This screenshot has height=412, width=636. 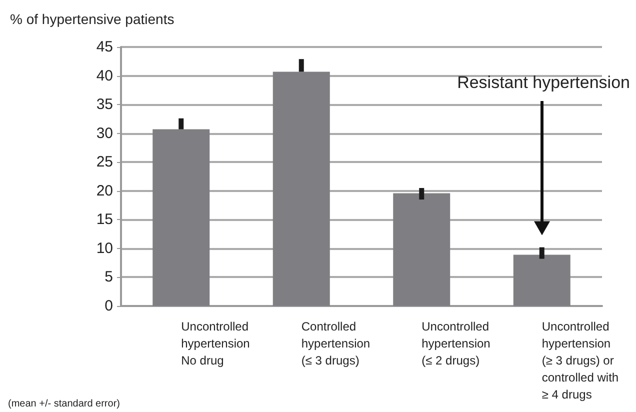 I want to click on y-tick-label: 15, so click(x=104, y=219).